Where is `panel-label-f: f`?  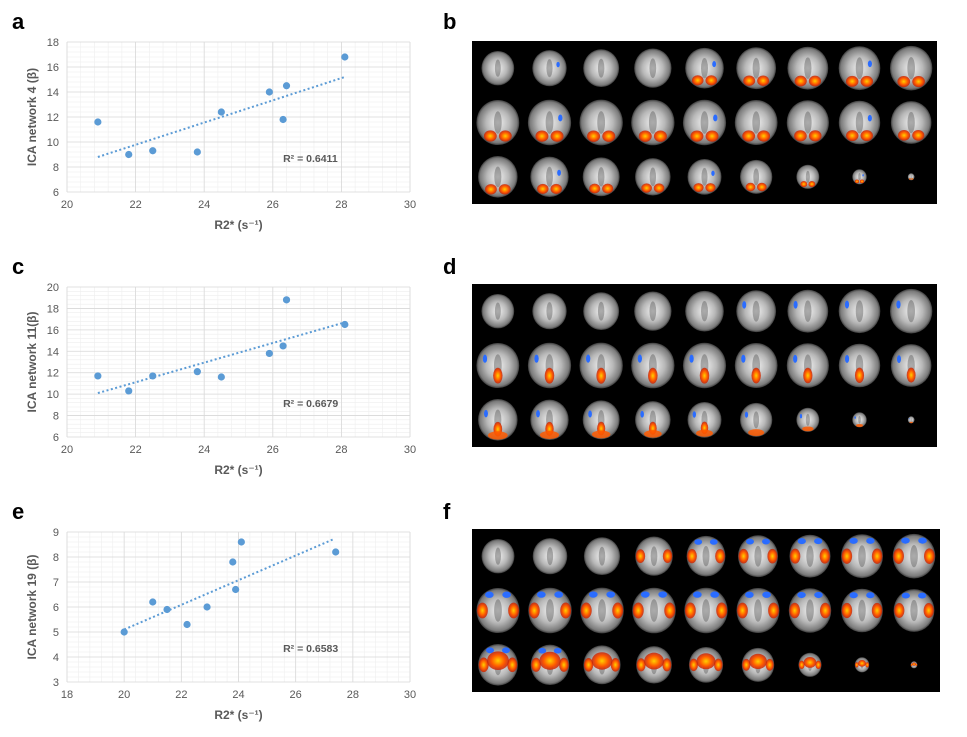 panel-label-f: f is located at coordinates (447, 511).